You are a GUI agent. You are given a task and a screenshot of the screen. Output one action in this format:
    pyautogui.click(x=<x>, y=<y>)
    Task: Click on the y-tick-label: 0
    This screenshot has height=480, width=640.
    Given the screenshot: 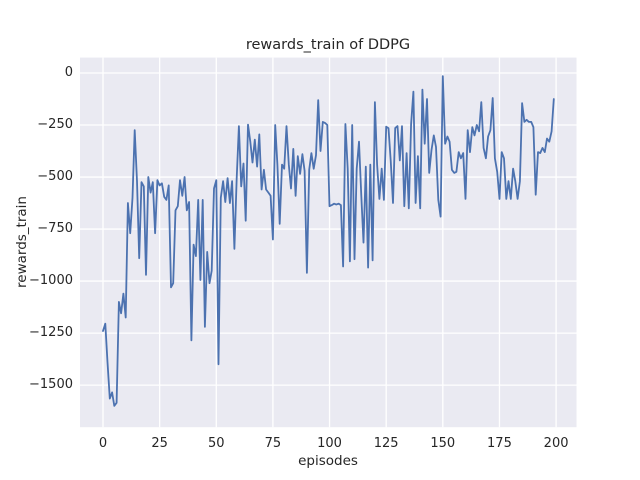 What is the action you would take?
    pyautogui.click(x=68, y=72)
    